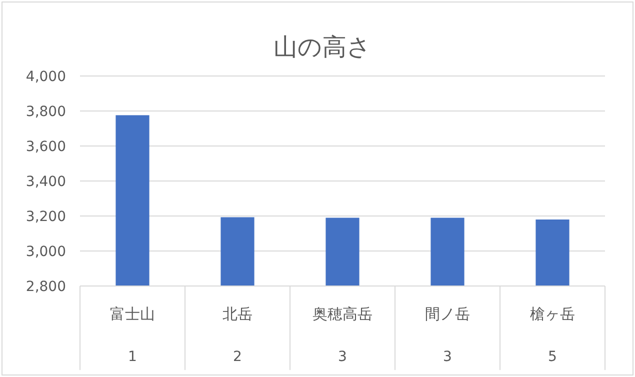 This screenshot has width=635, height=377. Describe the element at coordinates (237, 357) in the screenshot. I see `text: 2` at that location.